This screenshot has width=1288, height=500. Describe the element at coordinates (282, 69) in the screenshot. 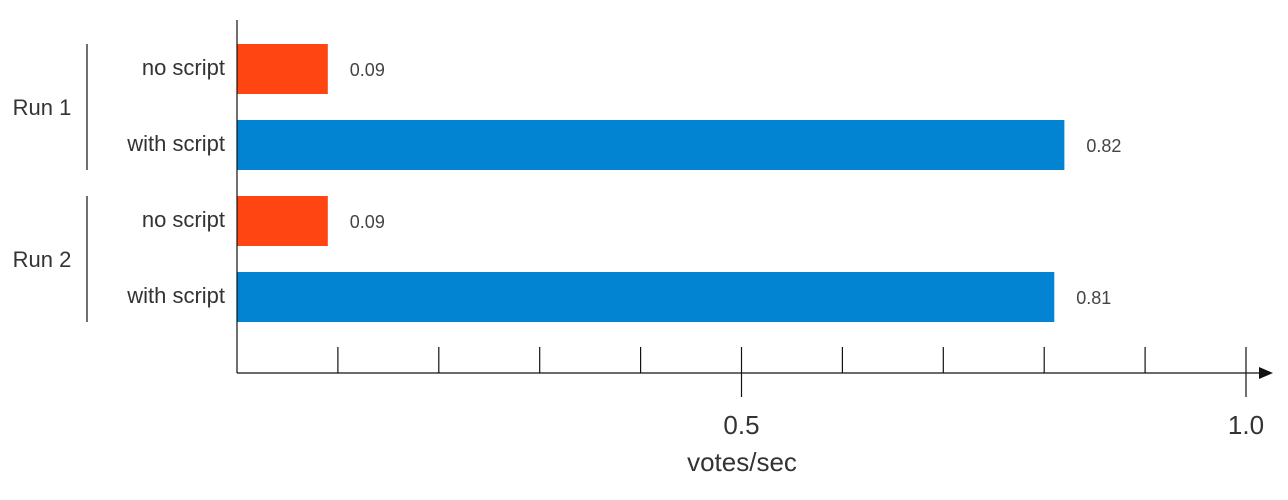

I see `bar-run-1-no-script` at that location.